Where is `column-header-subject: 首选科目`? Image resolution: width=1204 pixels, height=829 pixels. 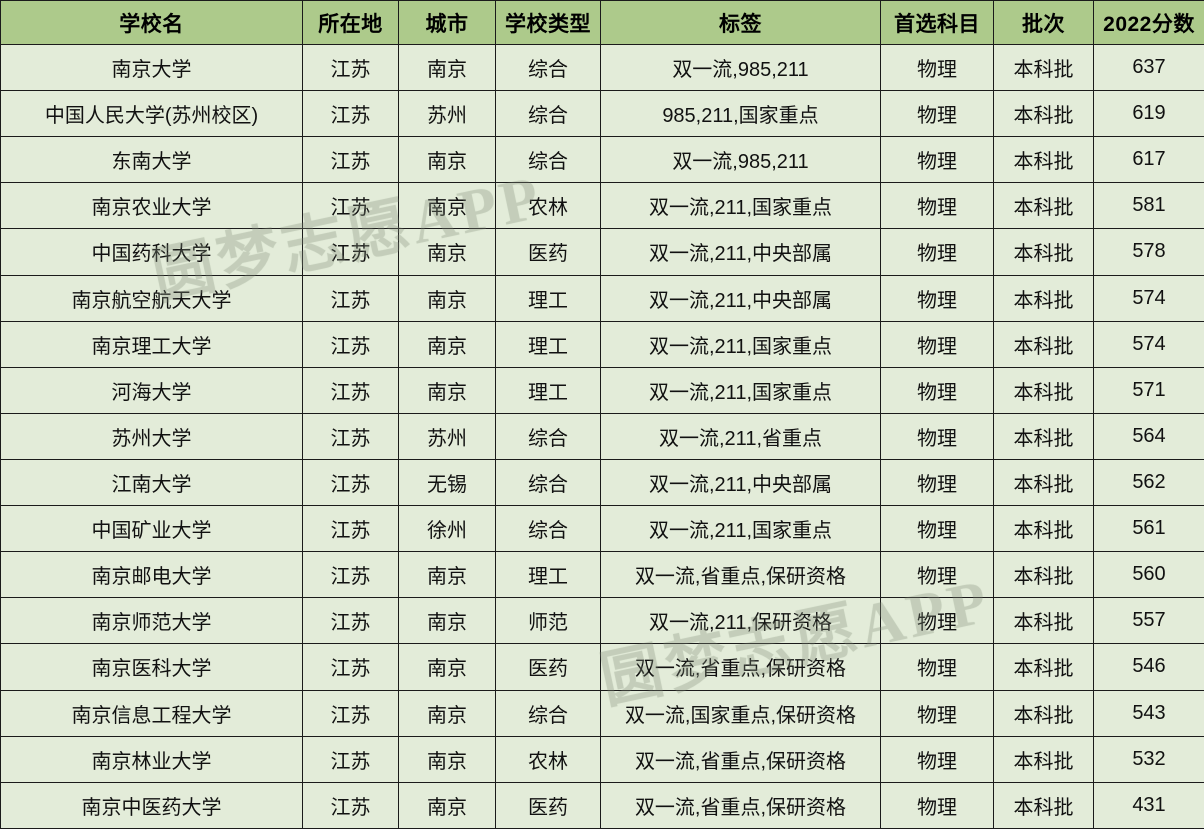 column-header-subject: 首选科目 is located at coordinates (937, 22).